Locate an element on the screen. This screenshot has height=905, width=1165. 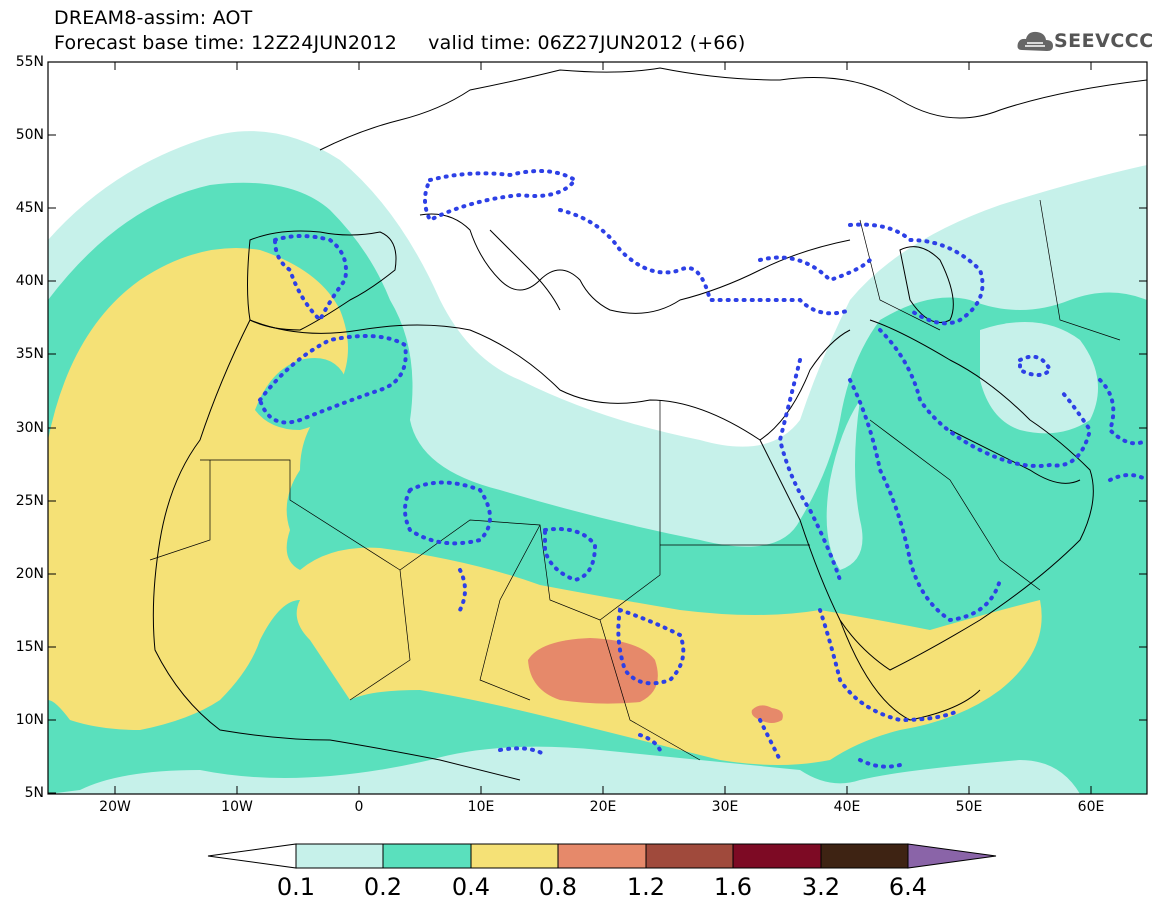
lon-label: 20E is located at coordinates (603, 807).